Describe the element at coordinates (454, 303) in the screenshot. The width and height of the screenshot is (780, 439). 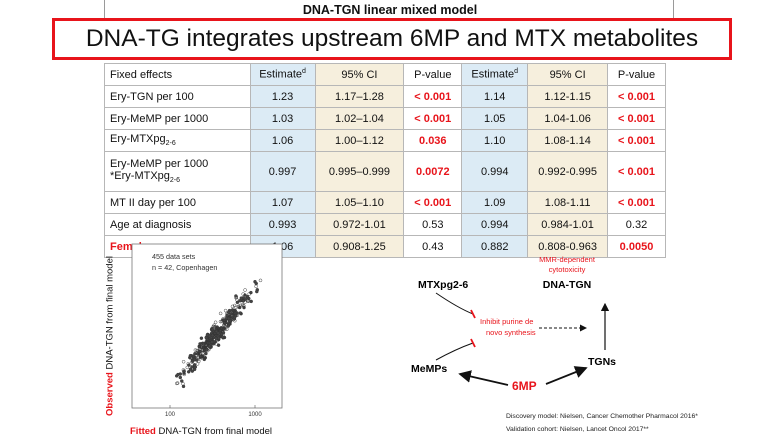
I see `mtx-inhibit-arrow` at that location.